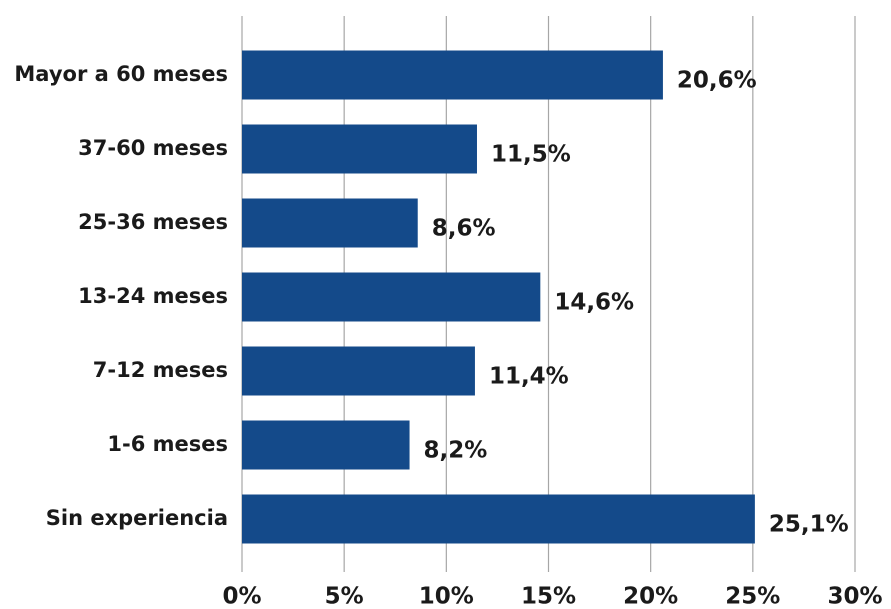  Describe the element at coordinates (137, 518) in the screenshot. I see `category-label: Sin experiencia` at that location.